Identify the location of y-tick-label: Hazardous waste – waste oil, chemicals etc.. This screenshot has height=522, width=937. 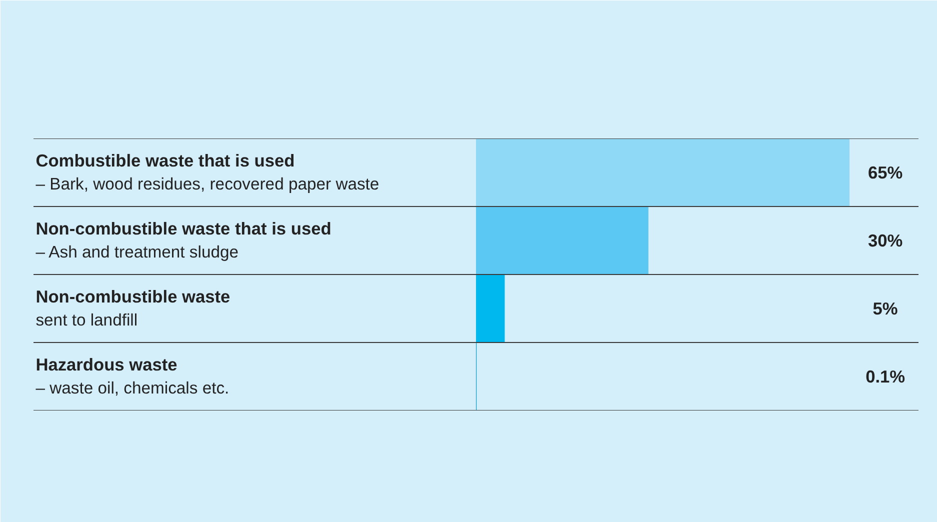
(133, 376).